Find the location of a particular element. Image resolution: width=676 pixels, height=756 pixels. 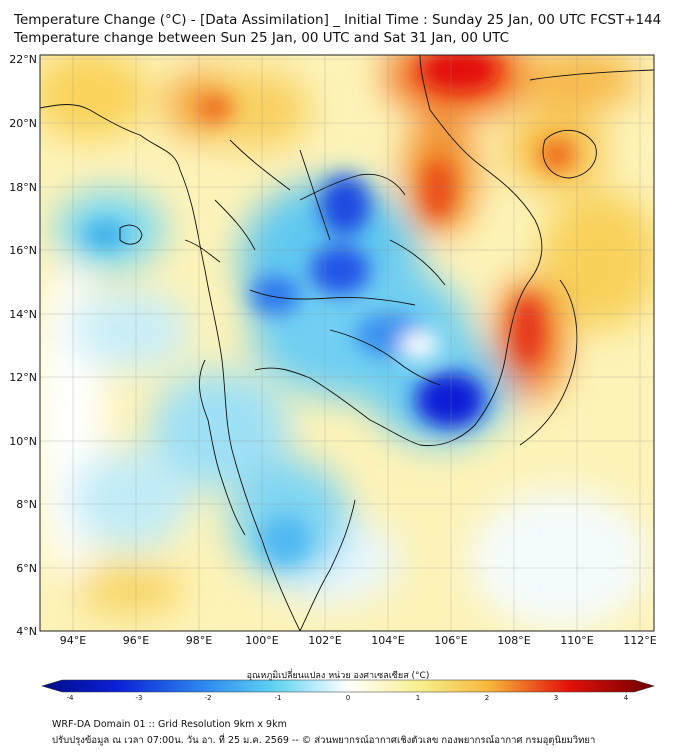

lon-label: 94°E is located at coordinates (73, 640).